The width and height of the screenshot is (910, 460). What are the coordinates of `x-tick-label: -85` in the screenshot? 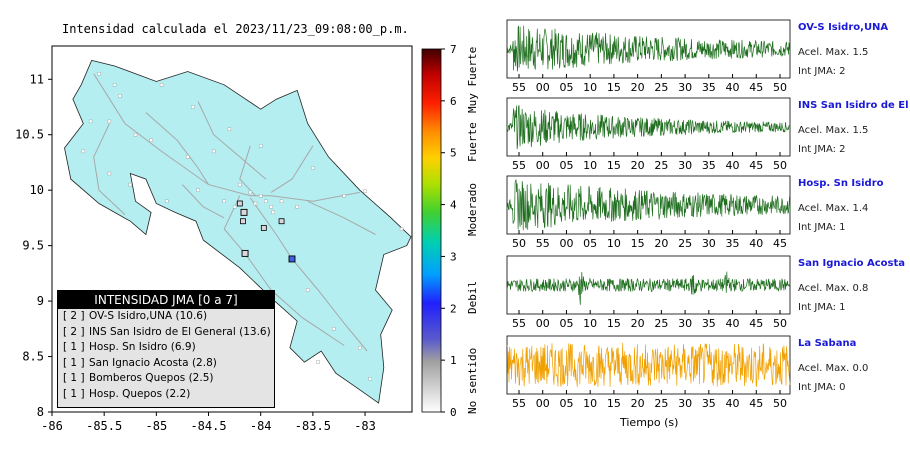 It's located at (157, 426).